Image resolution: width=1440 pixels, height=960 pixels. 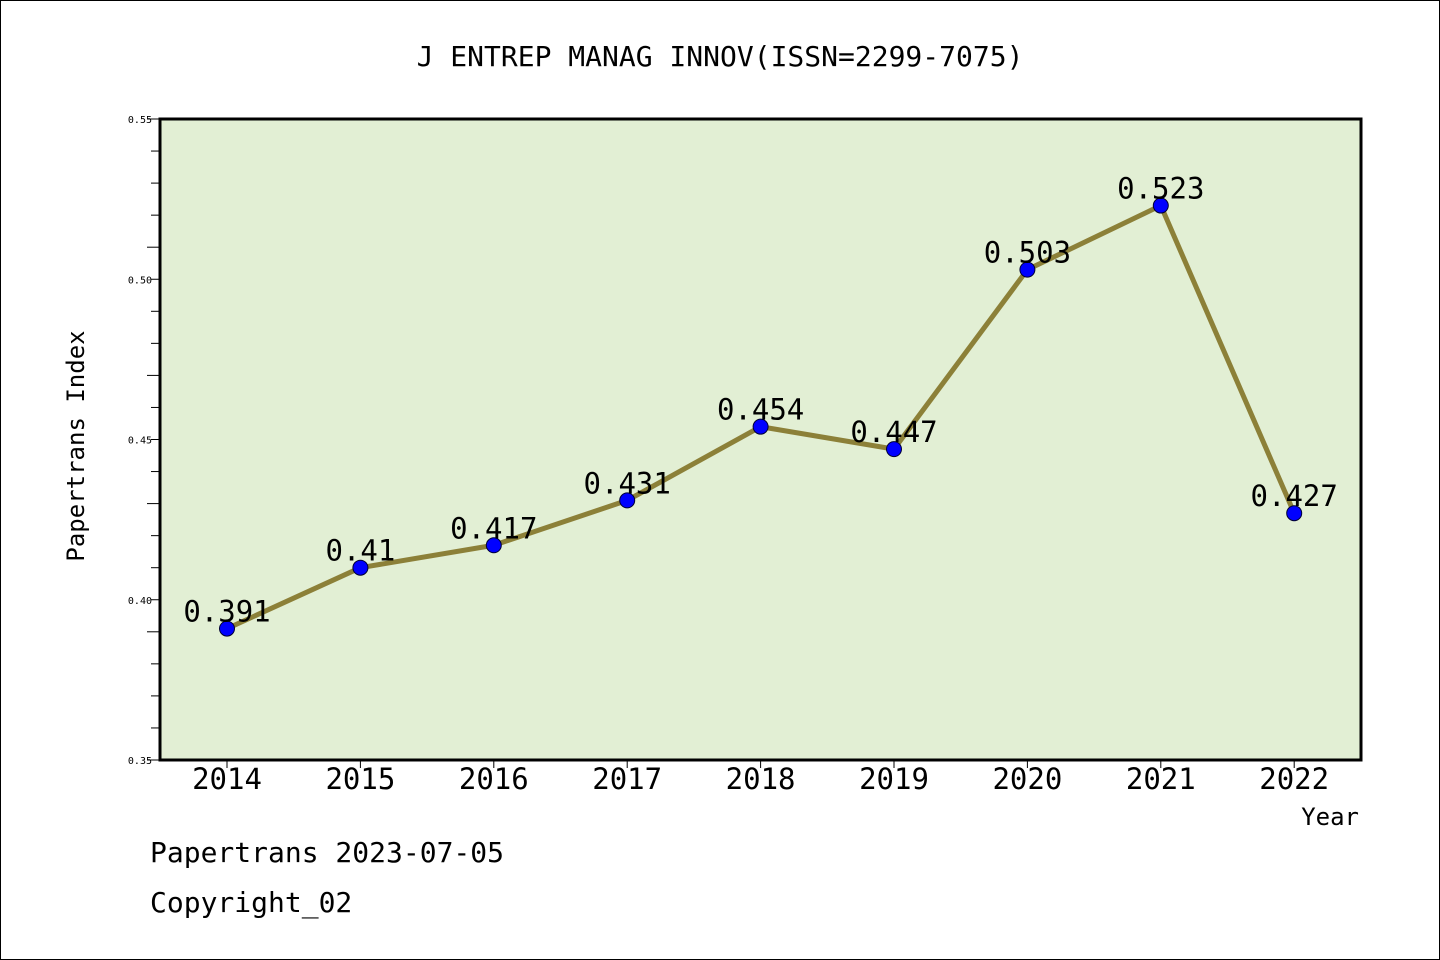 I want to click on y-tick-label: 0.35, so click(x=140, y=761).